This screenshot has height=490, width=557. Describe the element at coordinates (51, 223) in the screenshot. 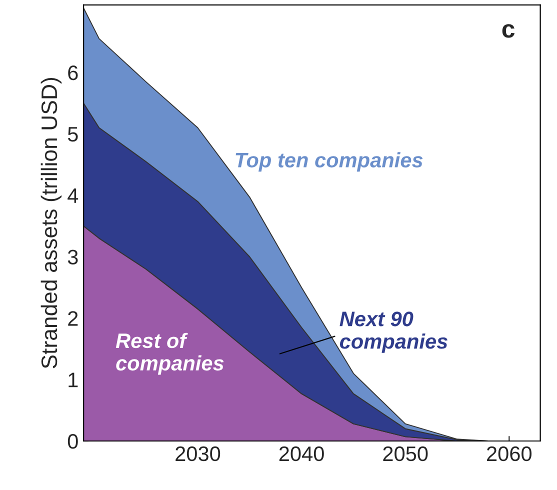

I see `y-axis-title: Stranded assets (trillion USD)` at that location.